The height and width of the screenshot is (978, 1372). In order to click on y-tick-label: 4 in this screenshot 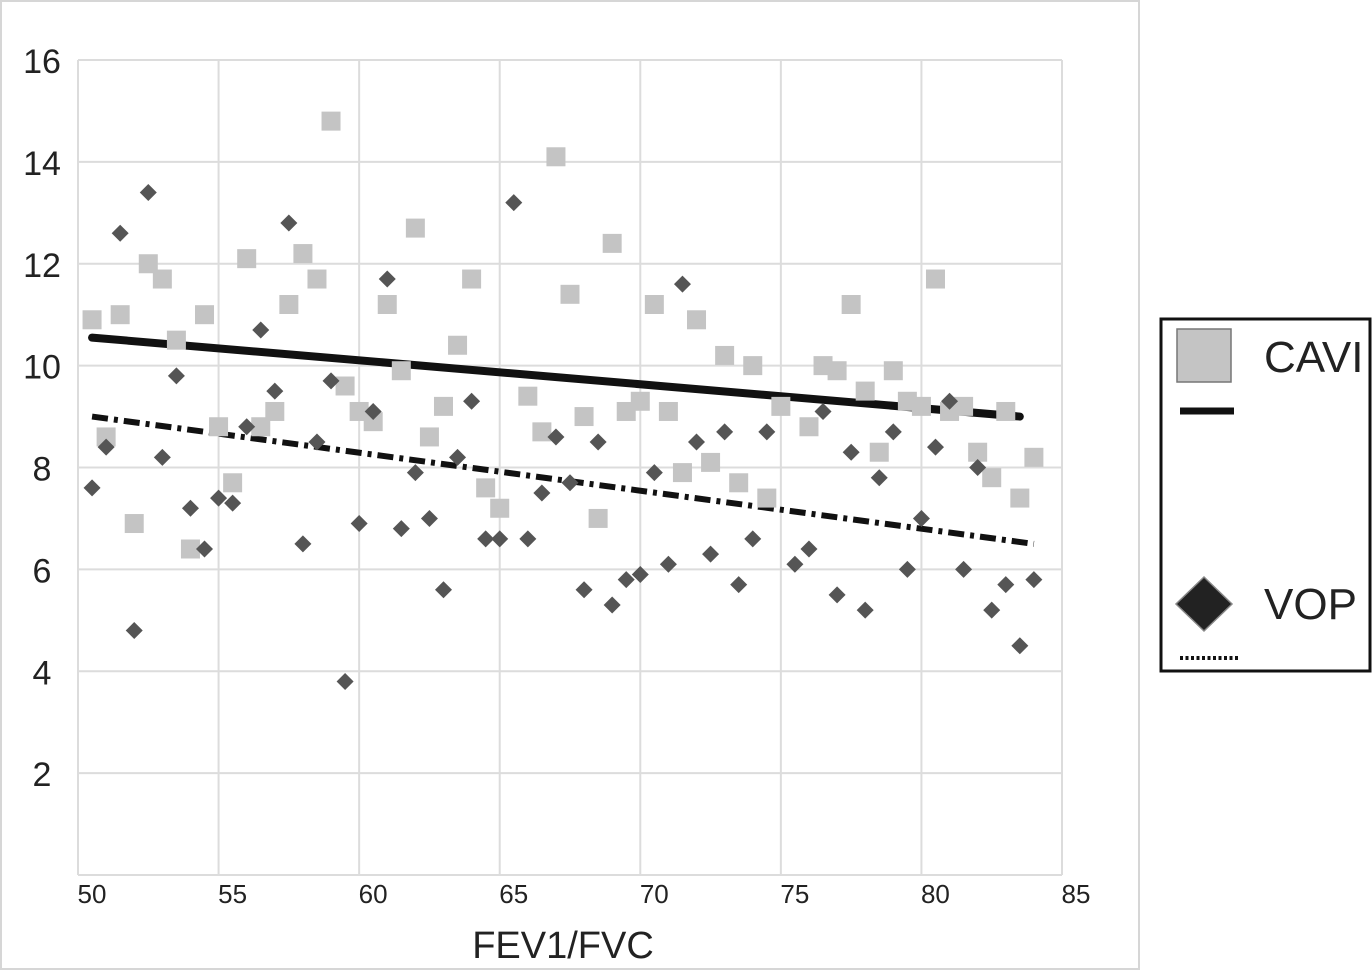, I will do `click(42, 673)`.